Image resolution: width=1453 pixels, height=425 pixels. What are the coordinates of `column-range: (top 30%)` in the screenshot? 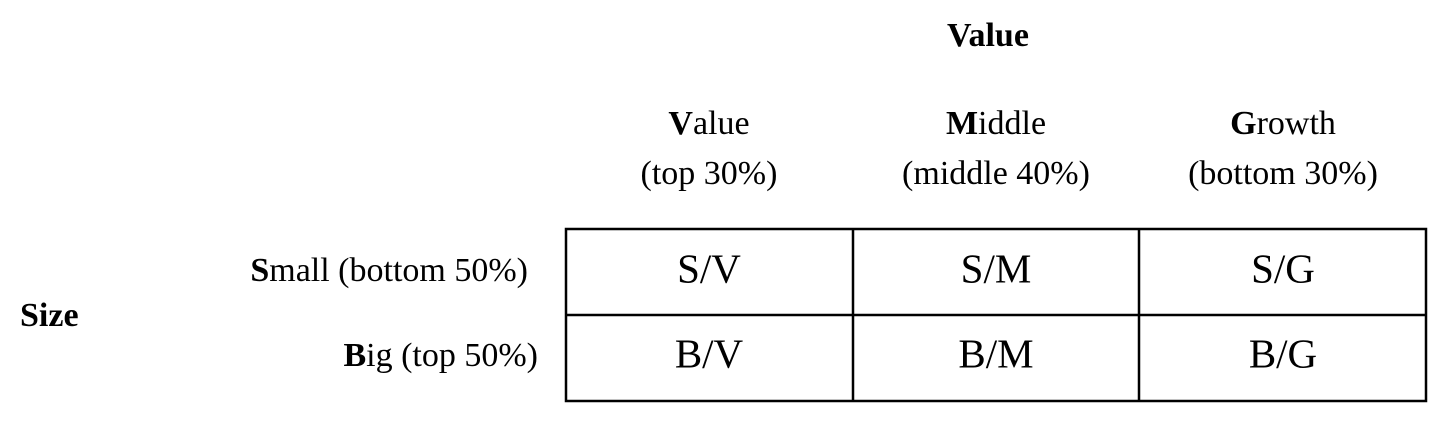 It's located at (709, 173).